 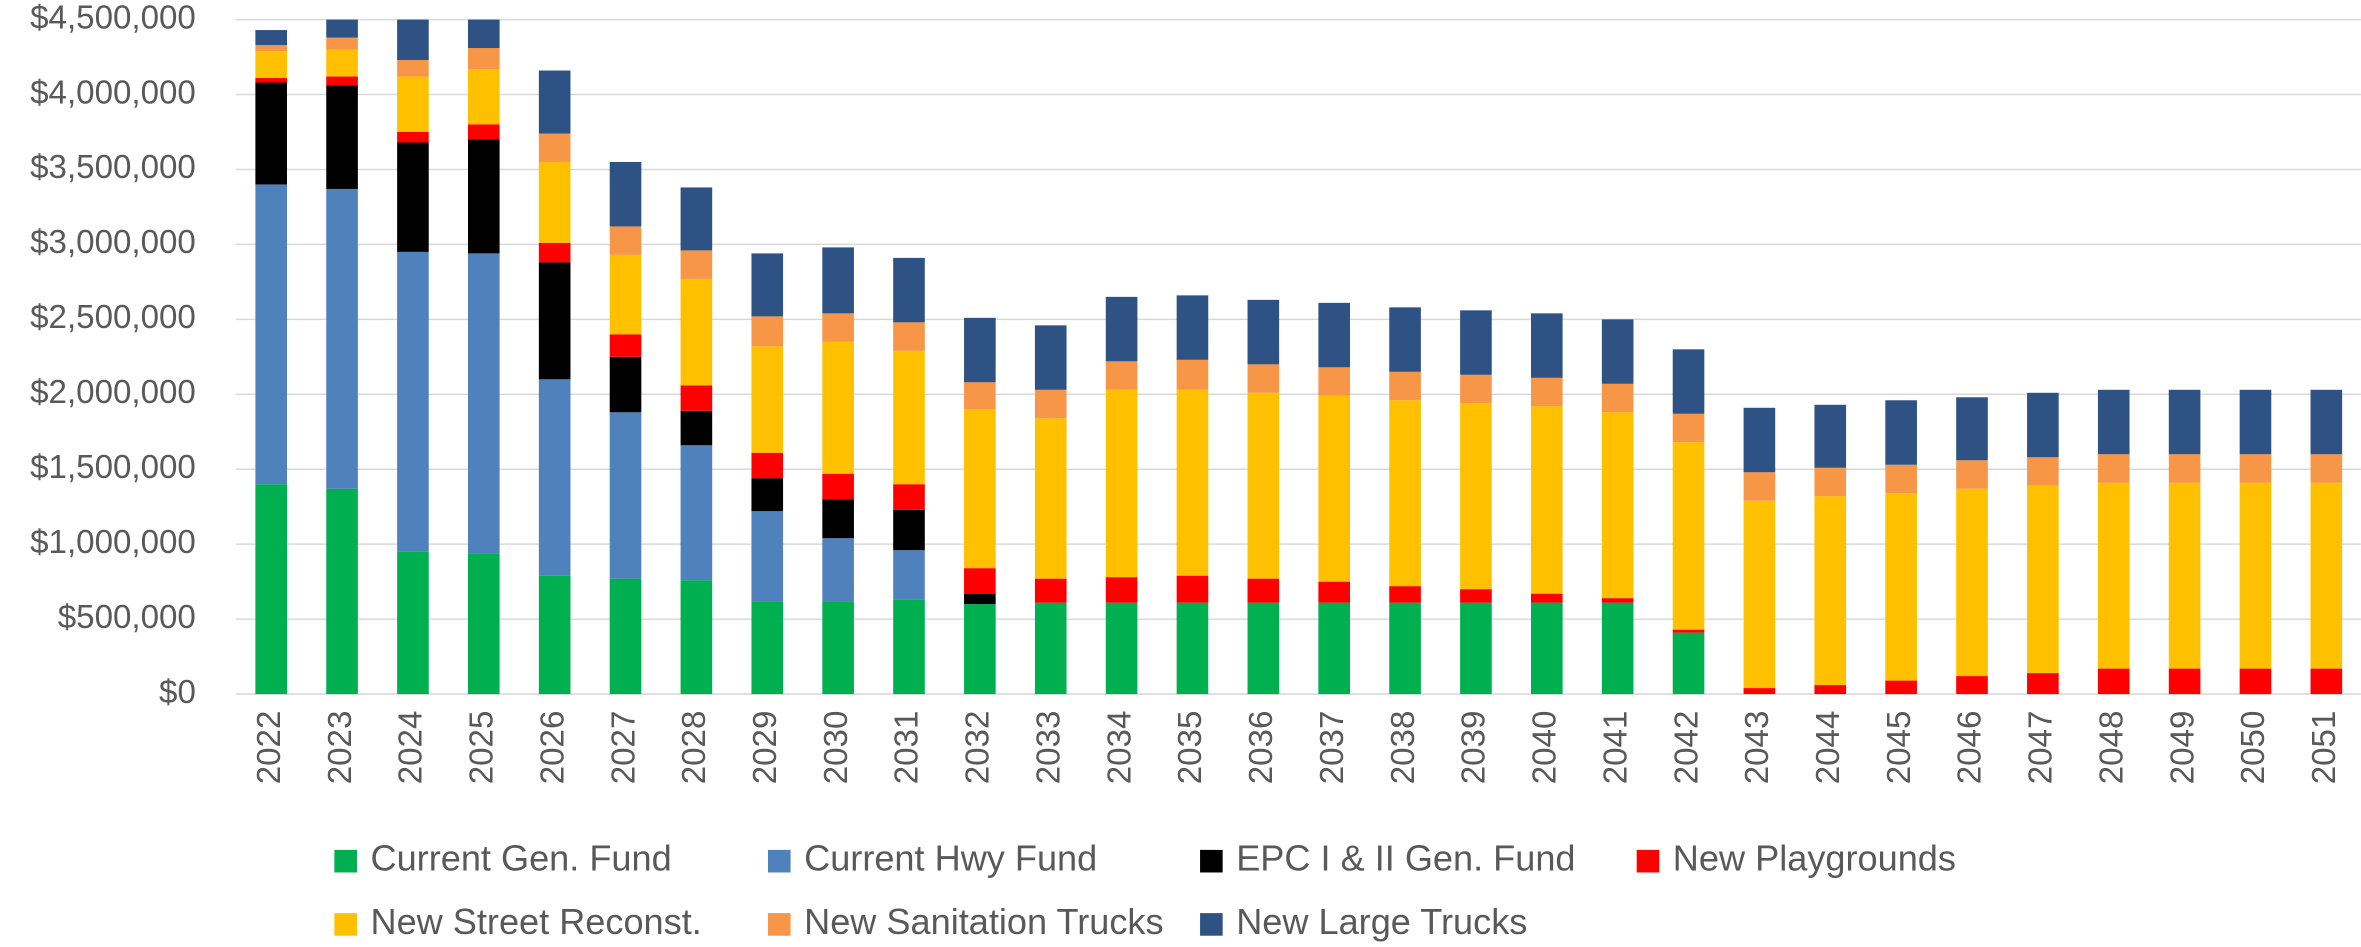 What do you see at coordinates (113, 92) in the screenshot?
I see `y-tick-label: $4,000,000` at bounding box center [113, 92].